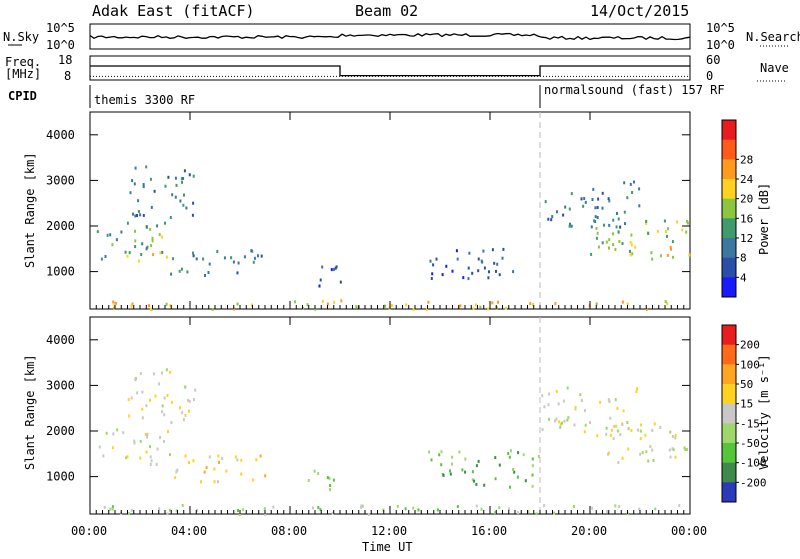 Image resolution: width=800 pixels, height=559 pixels. Describe the element at coordinates (21, 37) in the screenshot. I see `nsky-label: N.Sky` at that location.